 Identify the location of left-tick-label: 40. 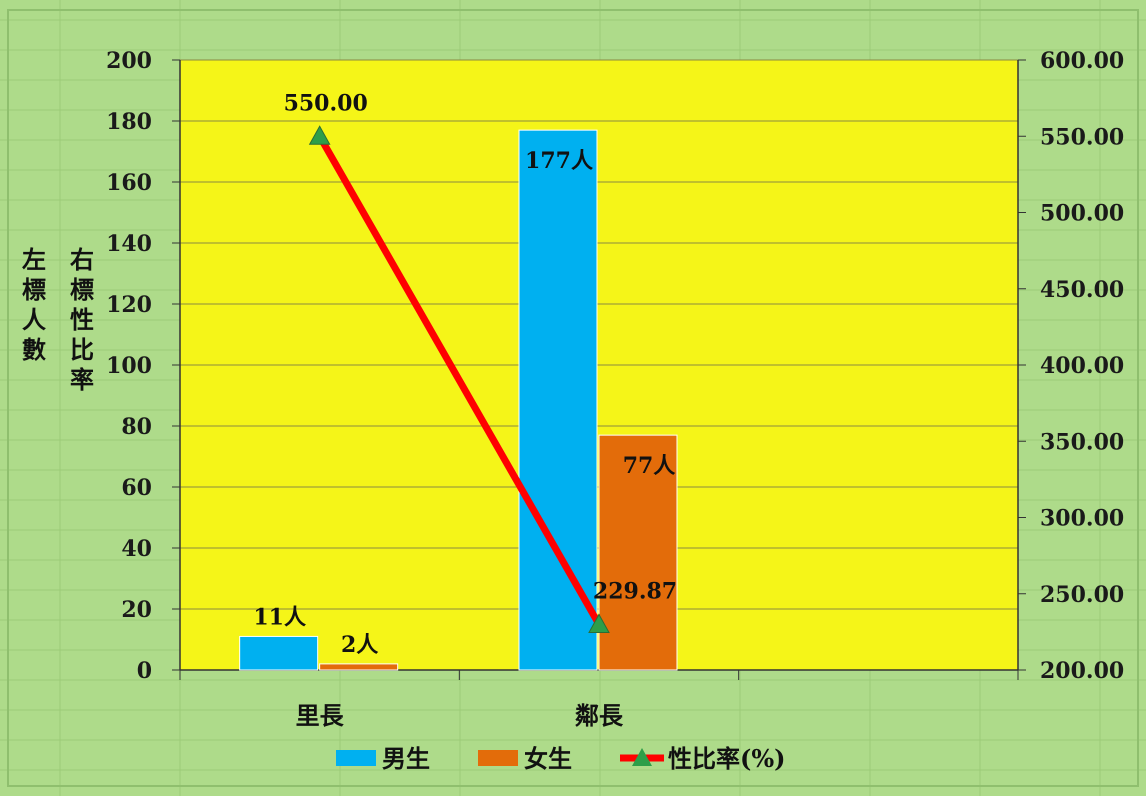
(136, 549).